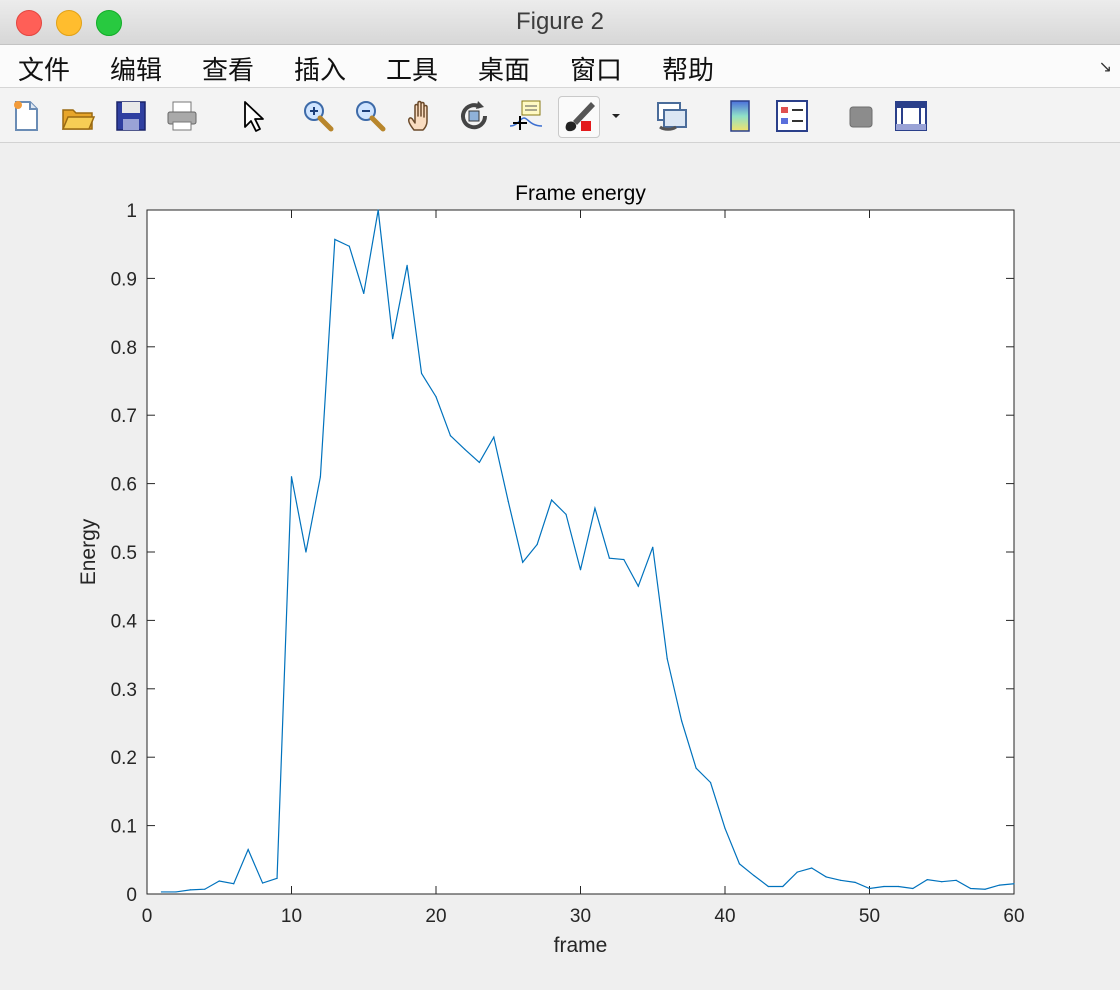  What do you see at coordinates (869, 916) in the screenshot?
I see `x-tick-label: 50` at bounding box center [869, 916].